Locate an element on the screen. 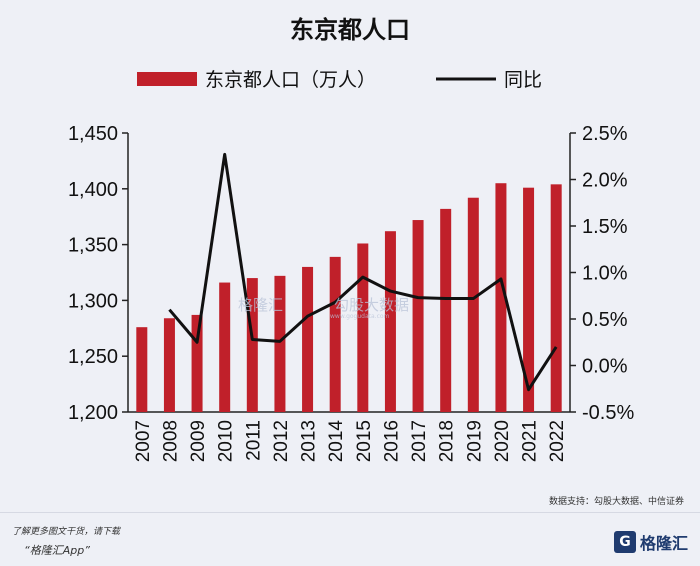 This screenshot has height=566, width=700. x-tick-label-2016: 2016 is located at coordinates (391, 441).